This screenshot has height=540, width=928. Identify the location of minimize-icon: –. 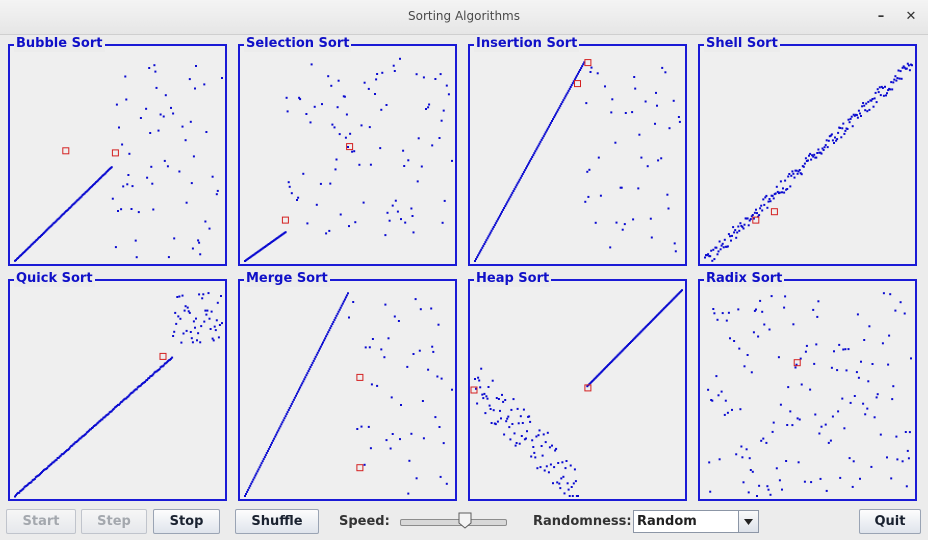
(881, 16).